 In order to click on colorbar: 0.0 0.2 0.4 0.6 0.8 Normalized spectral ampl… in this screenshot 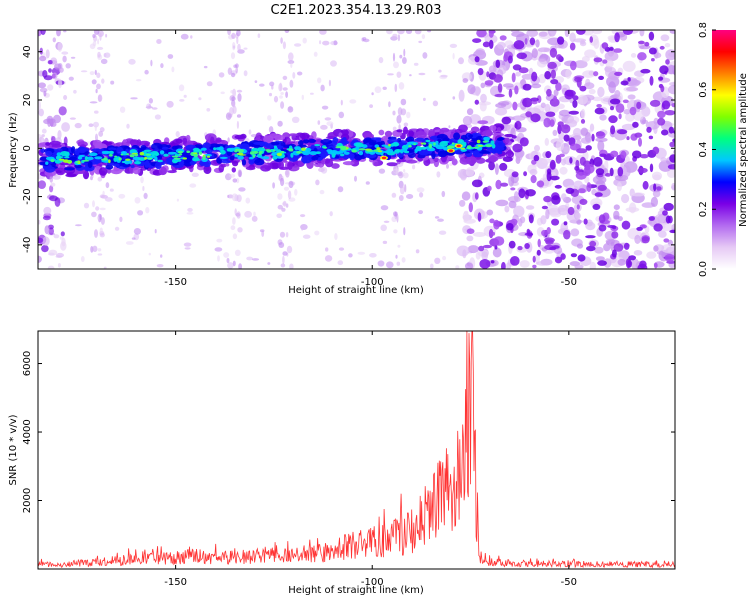, I will do `click(723, 149)`.